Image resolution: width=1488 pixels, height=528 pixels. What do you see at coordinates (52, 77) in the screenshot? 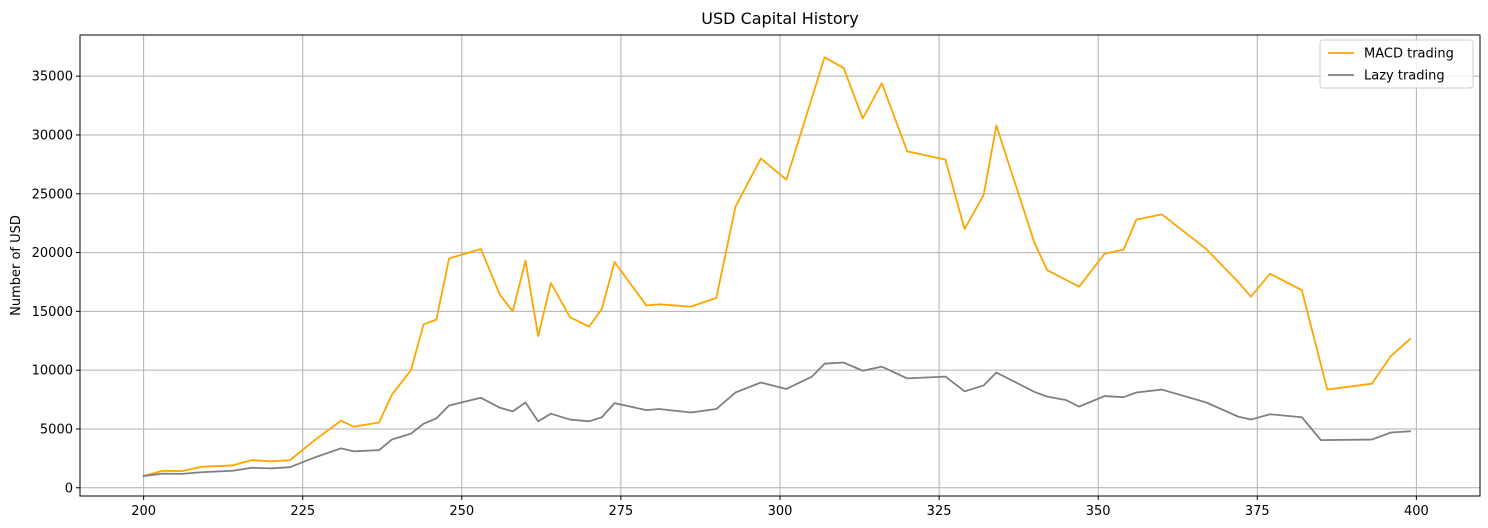
I see `y-tick-label: 35000` at bounding box center [52, 77].